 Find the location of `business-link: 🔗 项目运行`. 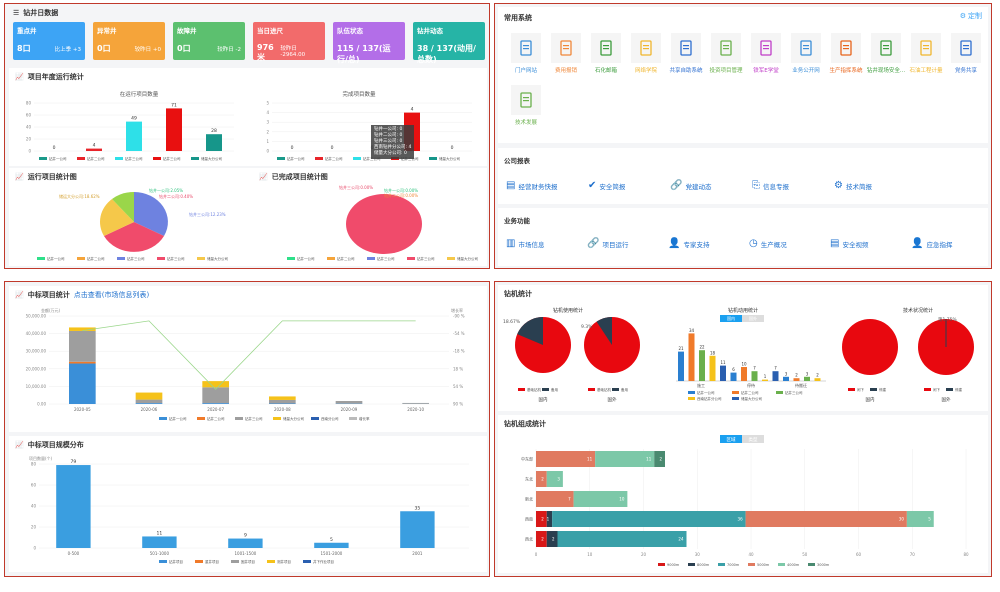

business-link: 🔗 项目运行 is located at coordinates (607, 243).